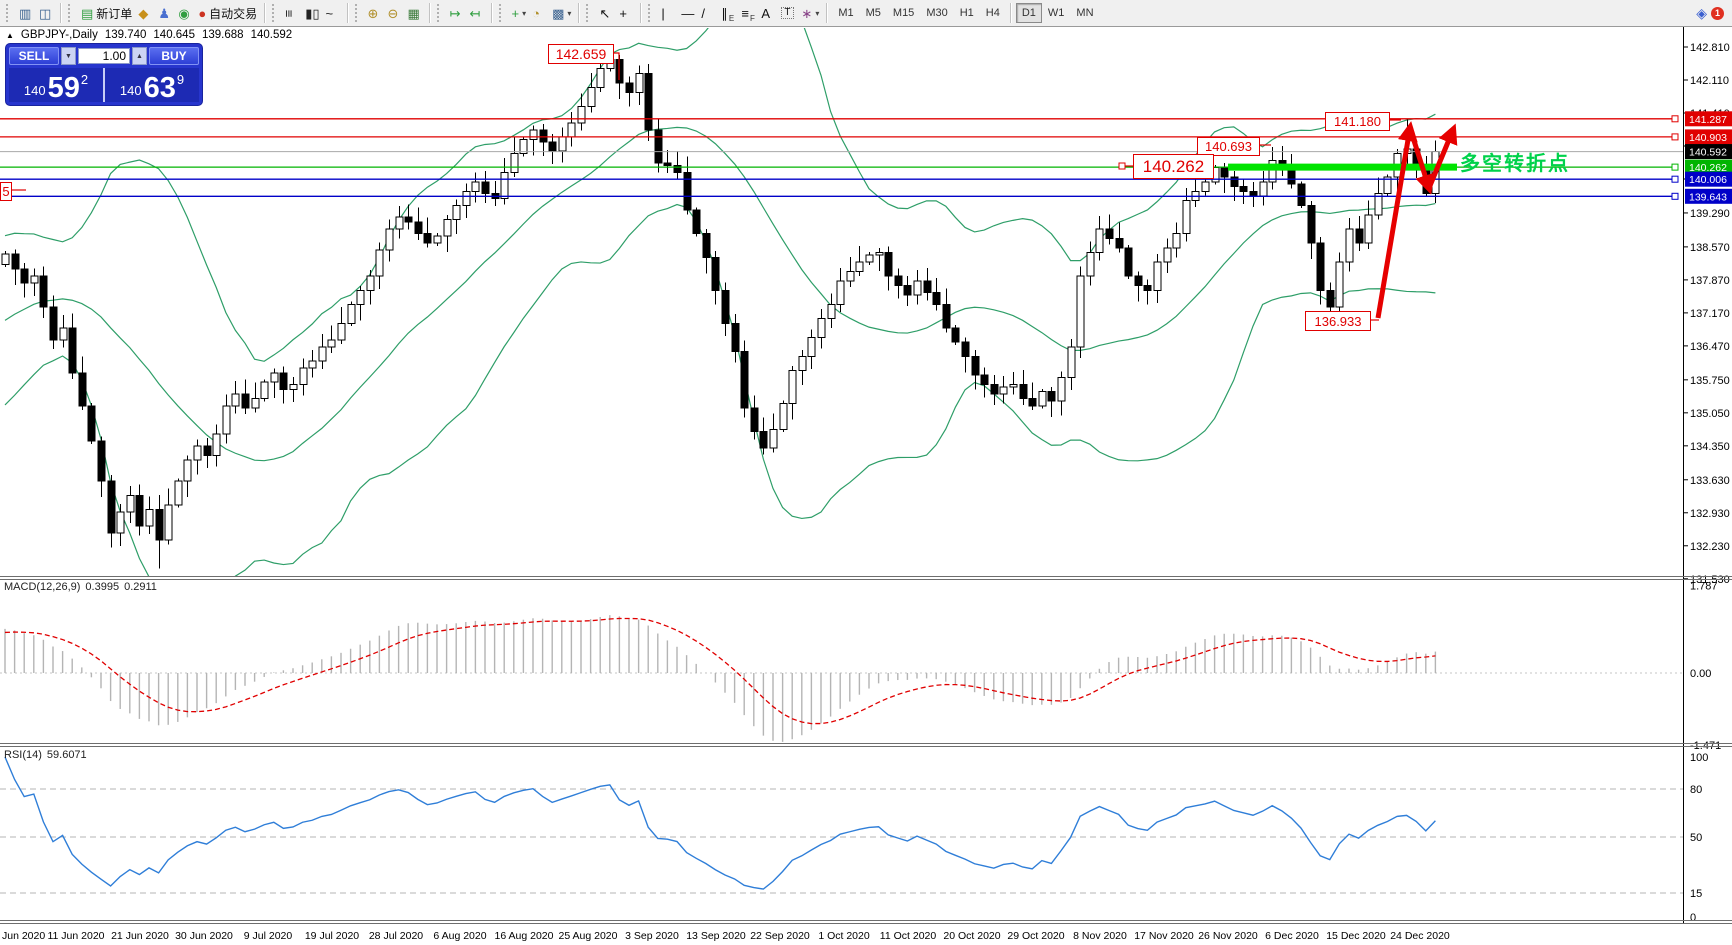  What do you see at coordinates (1710, 281) in the screenshot?
I see `price-tick: 137.870` at bounding box center [1710, 281].